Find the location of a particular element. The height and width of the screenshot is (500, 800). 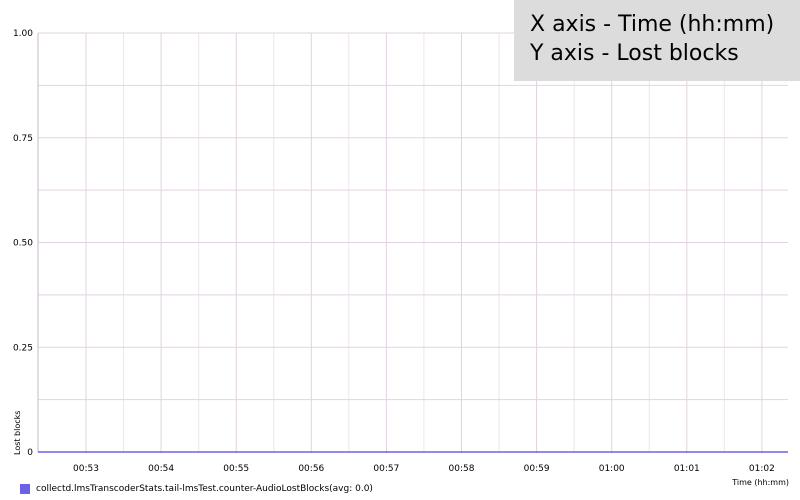

legend-swatch is located at coordinates (25, 489).